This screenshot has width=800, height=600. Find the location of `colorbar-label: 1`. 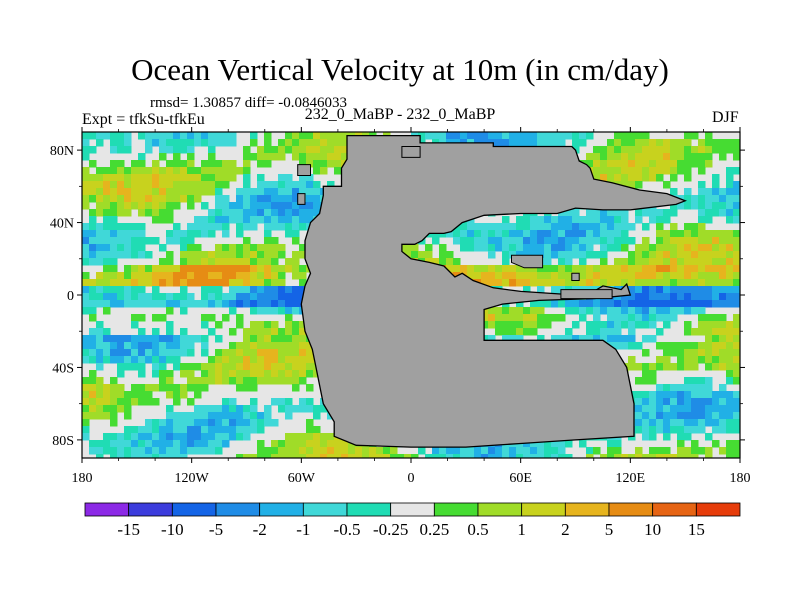

colorbar-label: 1 is located at coordinates (521, 529).